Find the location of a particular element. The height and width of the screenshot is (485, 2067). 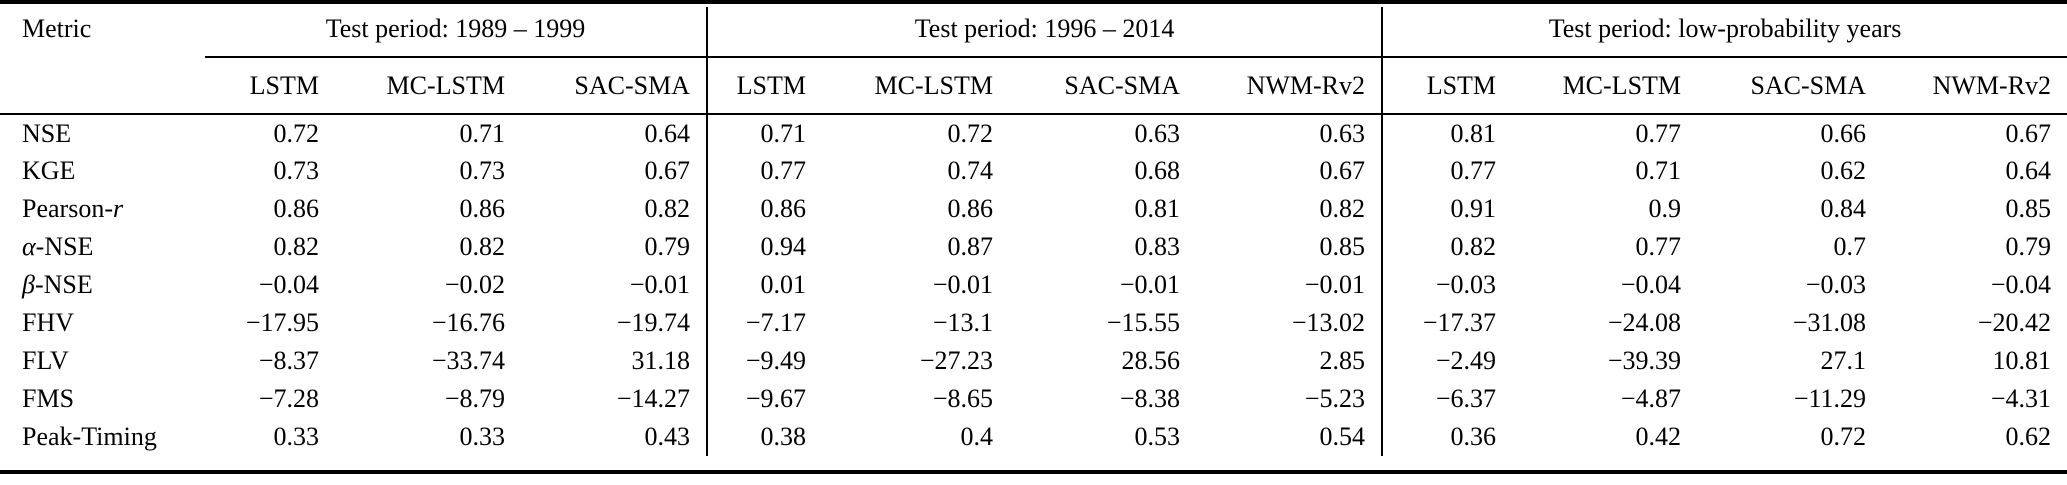

value-cell: 0.83 is located at coordinates (1157, 246).